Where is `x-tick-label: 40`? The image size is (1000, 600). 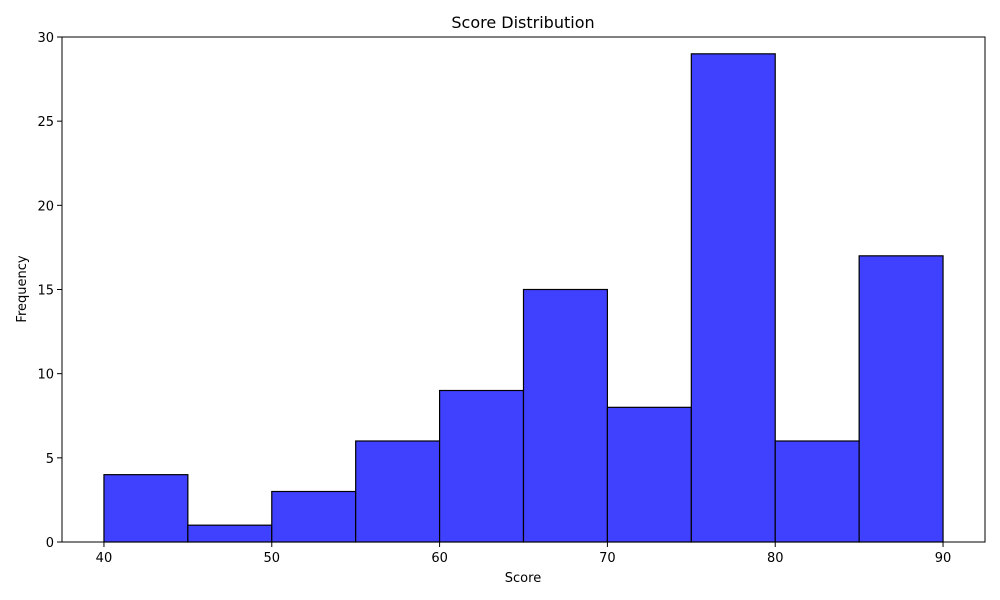
x-tick-label: 40 is located at coordinates (104, 558).